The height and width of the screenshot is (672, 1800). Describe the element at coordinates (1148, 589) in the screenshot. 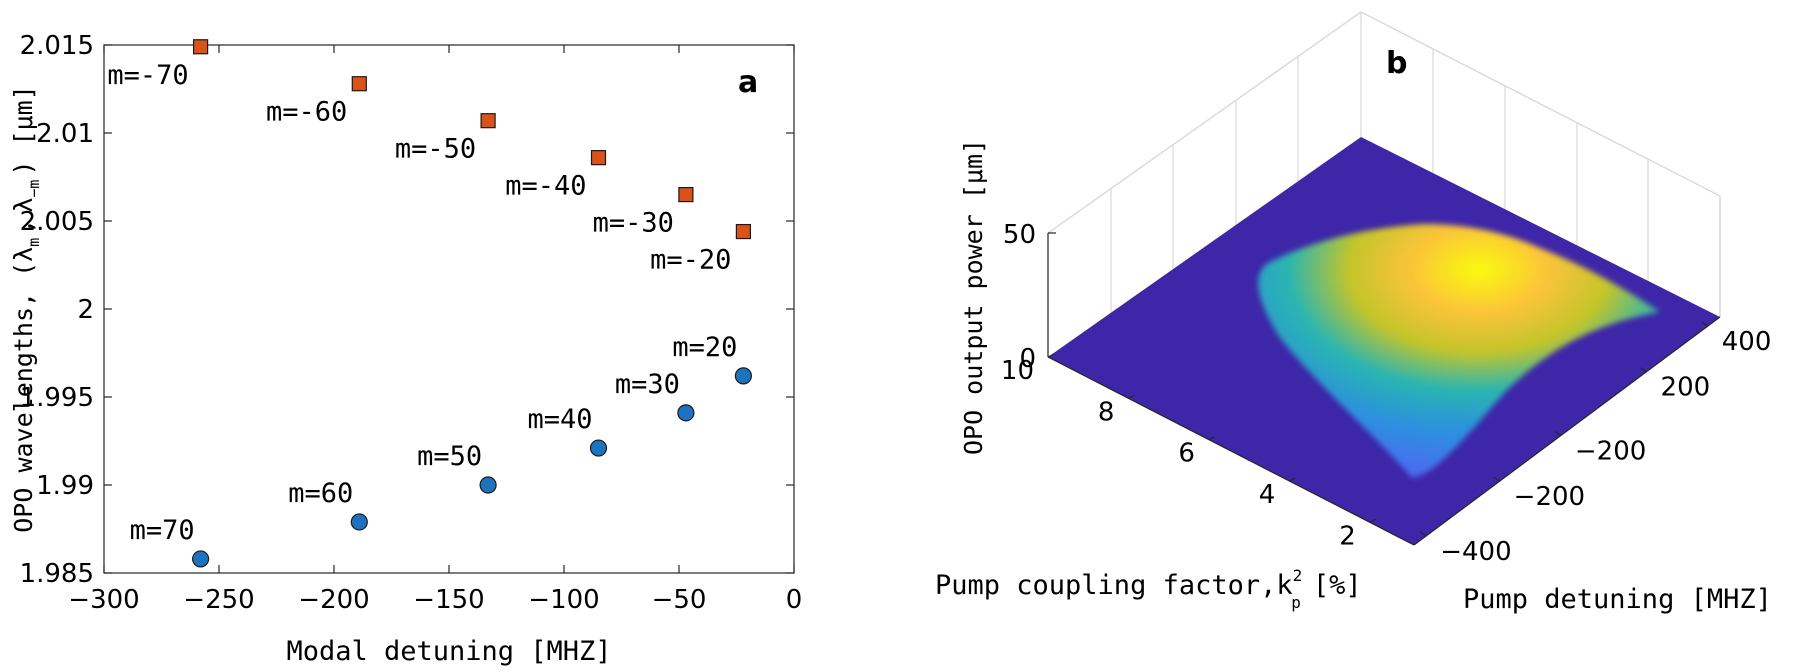

I see `panel-b-k-axis-label: Pump coupling factor,k2 p[%]` at that location.